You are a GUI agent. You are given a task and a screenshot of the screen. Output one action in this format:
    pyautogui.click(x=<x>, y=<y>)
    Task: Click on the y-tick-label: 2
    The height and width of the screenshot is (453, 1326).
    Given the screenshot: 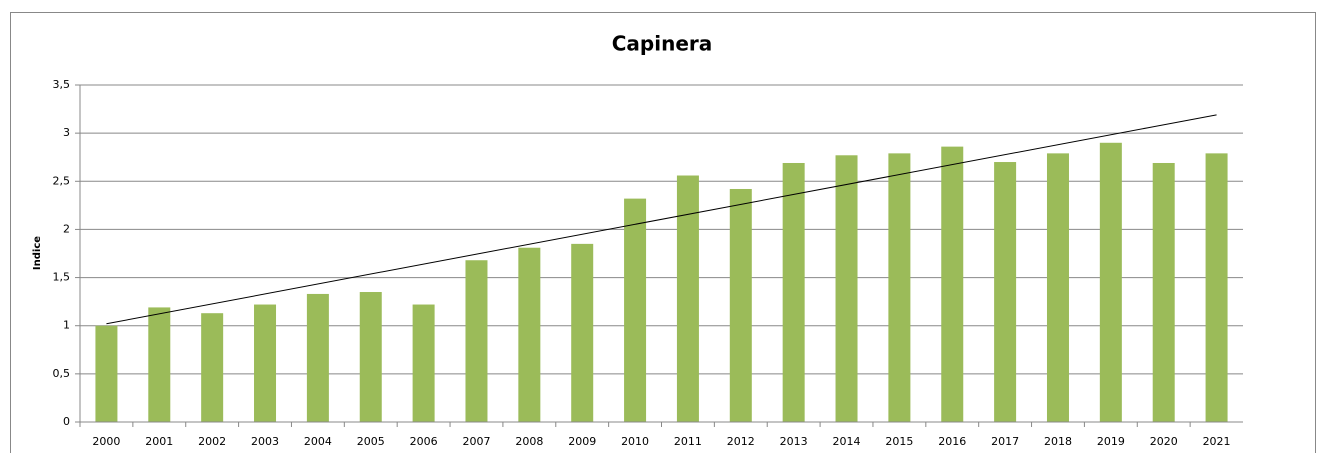 What is the action you would take?
    pyautogui.click(x=66, y=228)
    